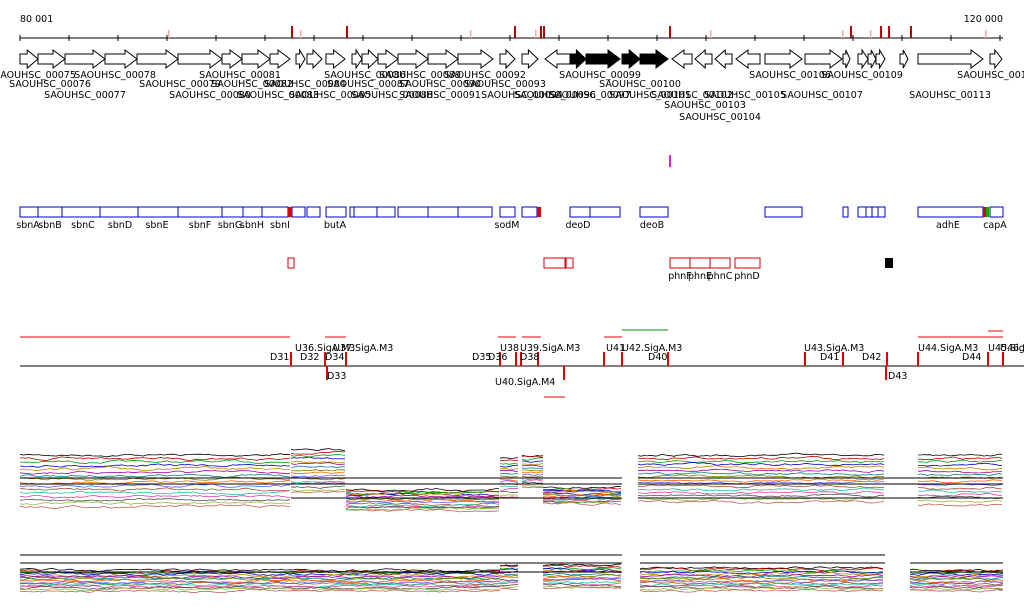 The height and width of the screenshot is (611, 1024). What do you see at coordinates (834, 348) in the screenshot?
I see `site-label: U43.SigA.M3` at bounding box center [834, 348].